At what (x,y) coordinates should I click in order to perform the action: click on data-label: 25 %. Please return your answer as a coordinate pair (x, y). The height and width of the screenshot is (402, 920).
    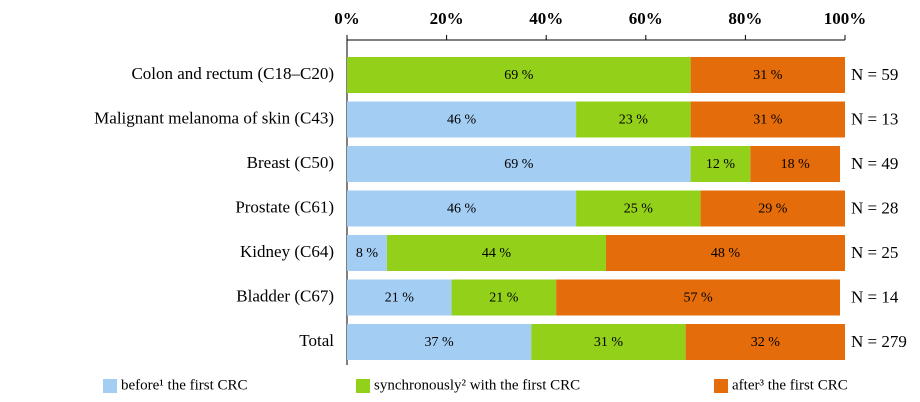
    Looking at the image, I should click on (639, 209).